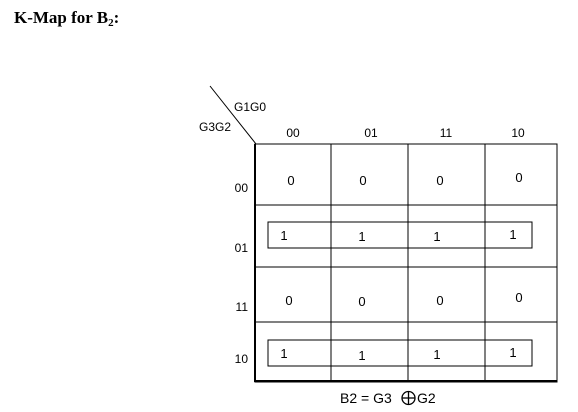  What do you see at coordinates (250, 107) in the screenshot?
I see `col-var-label: G1G0` at bounding box center [250, 107].